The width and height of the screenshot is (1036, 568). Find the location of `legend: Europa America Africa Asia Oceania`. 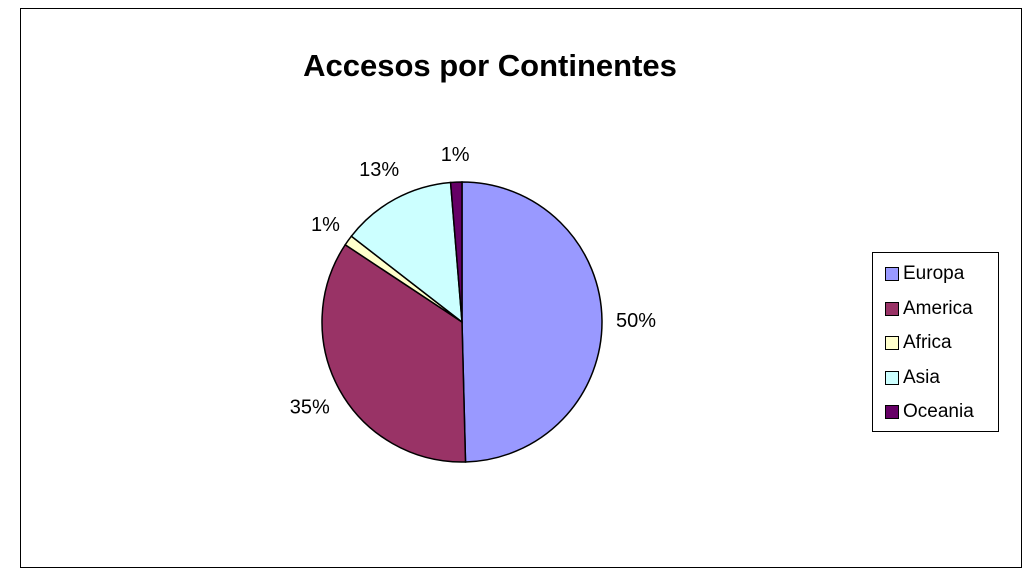

legend: Europa America Africa Asia Oceania is located at coordinates (935, 342).